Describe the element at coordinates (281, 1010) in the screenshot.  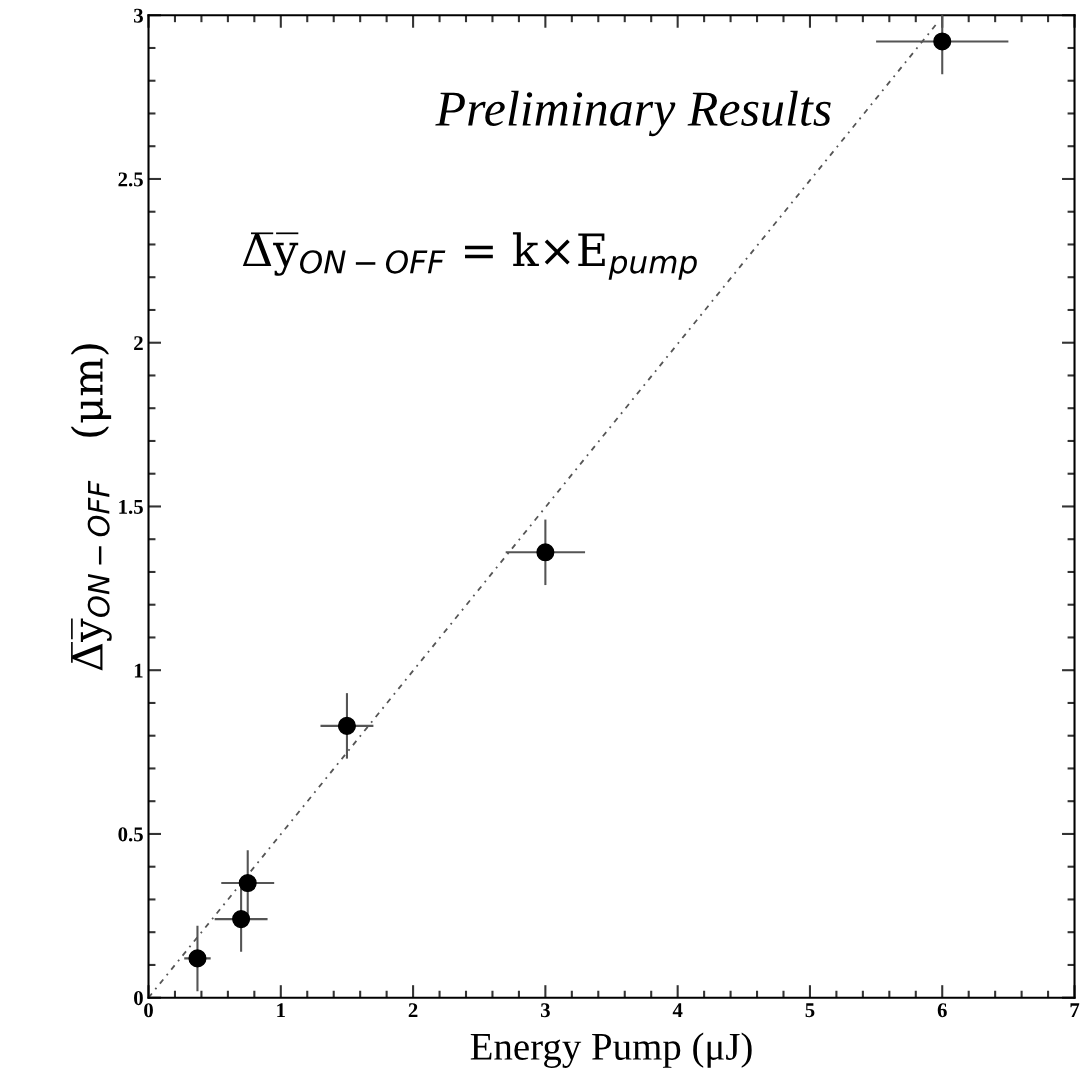
I see `x-tick-label: 1` at that location.